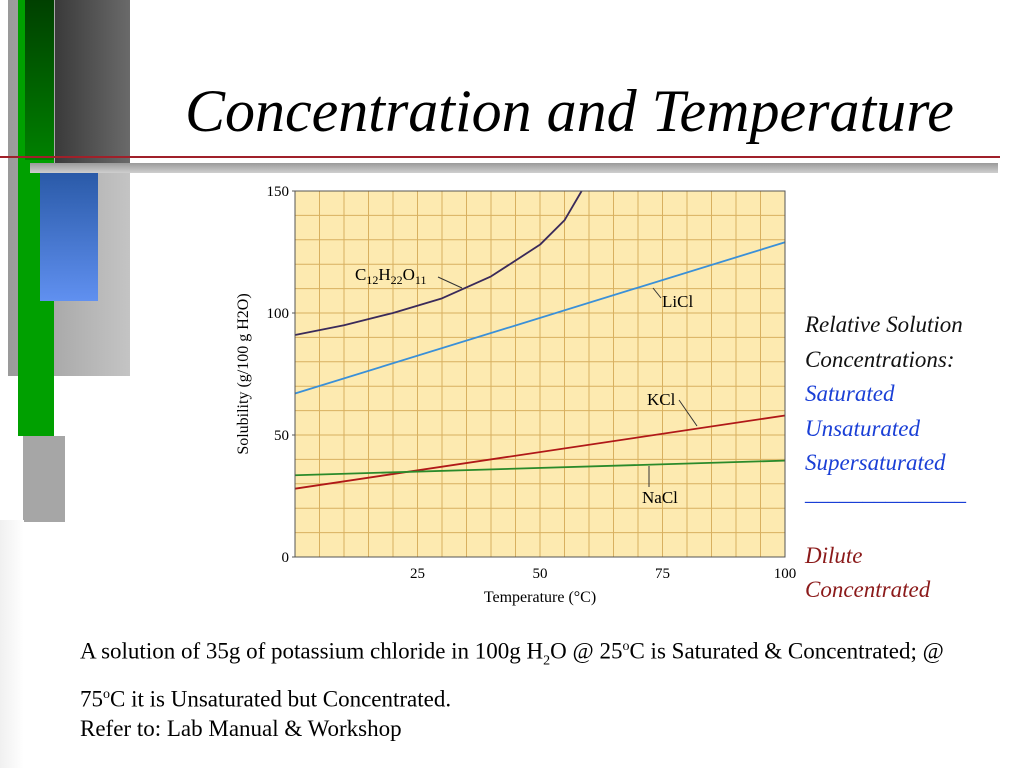  Describe the element at coordinates (39, 80) in the screenshot. I see `dark-green-bar` at that location.